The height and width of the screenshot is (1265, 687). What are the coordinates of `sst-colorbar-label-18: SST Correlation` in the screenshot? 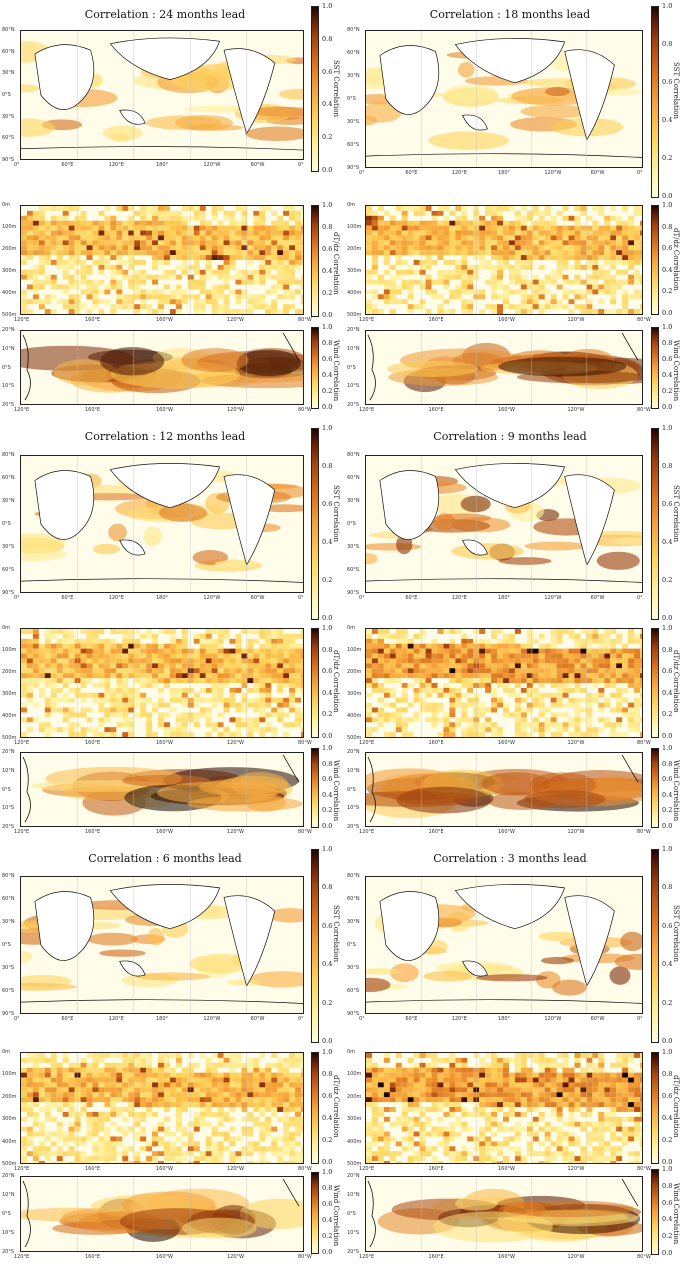 It's located at (676, 90).